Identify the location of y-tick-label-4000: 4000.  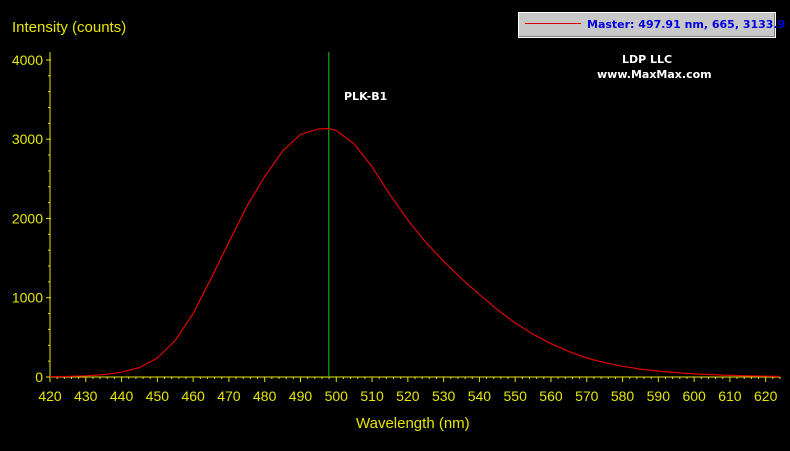
(27, 60).